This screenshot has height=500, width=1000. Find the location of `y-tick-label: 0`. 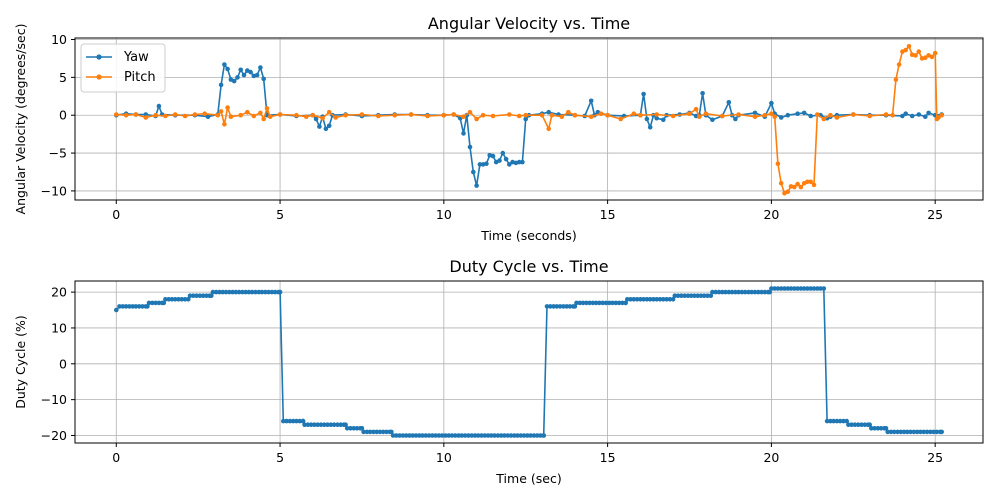

y-tick-label: 0 is located at coordinates (63, 363).